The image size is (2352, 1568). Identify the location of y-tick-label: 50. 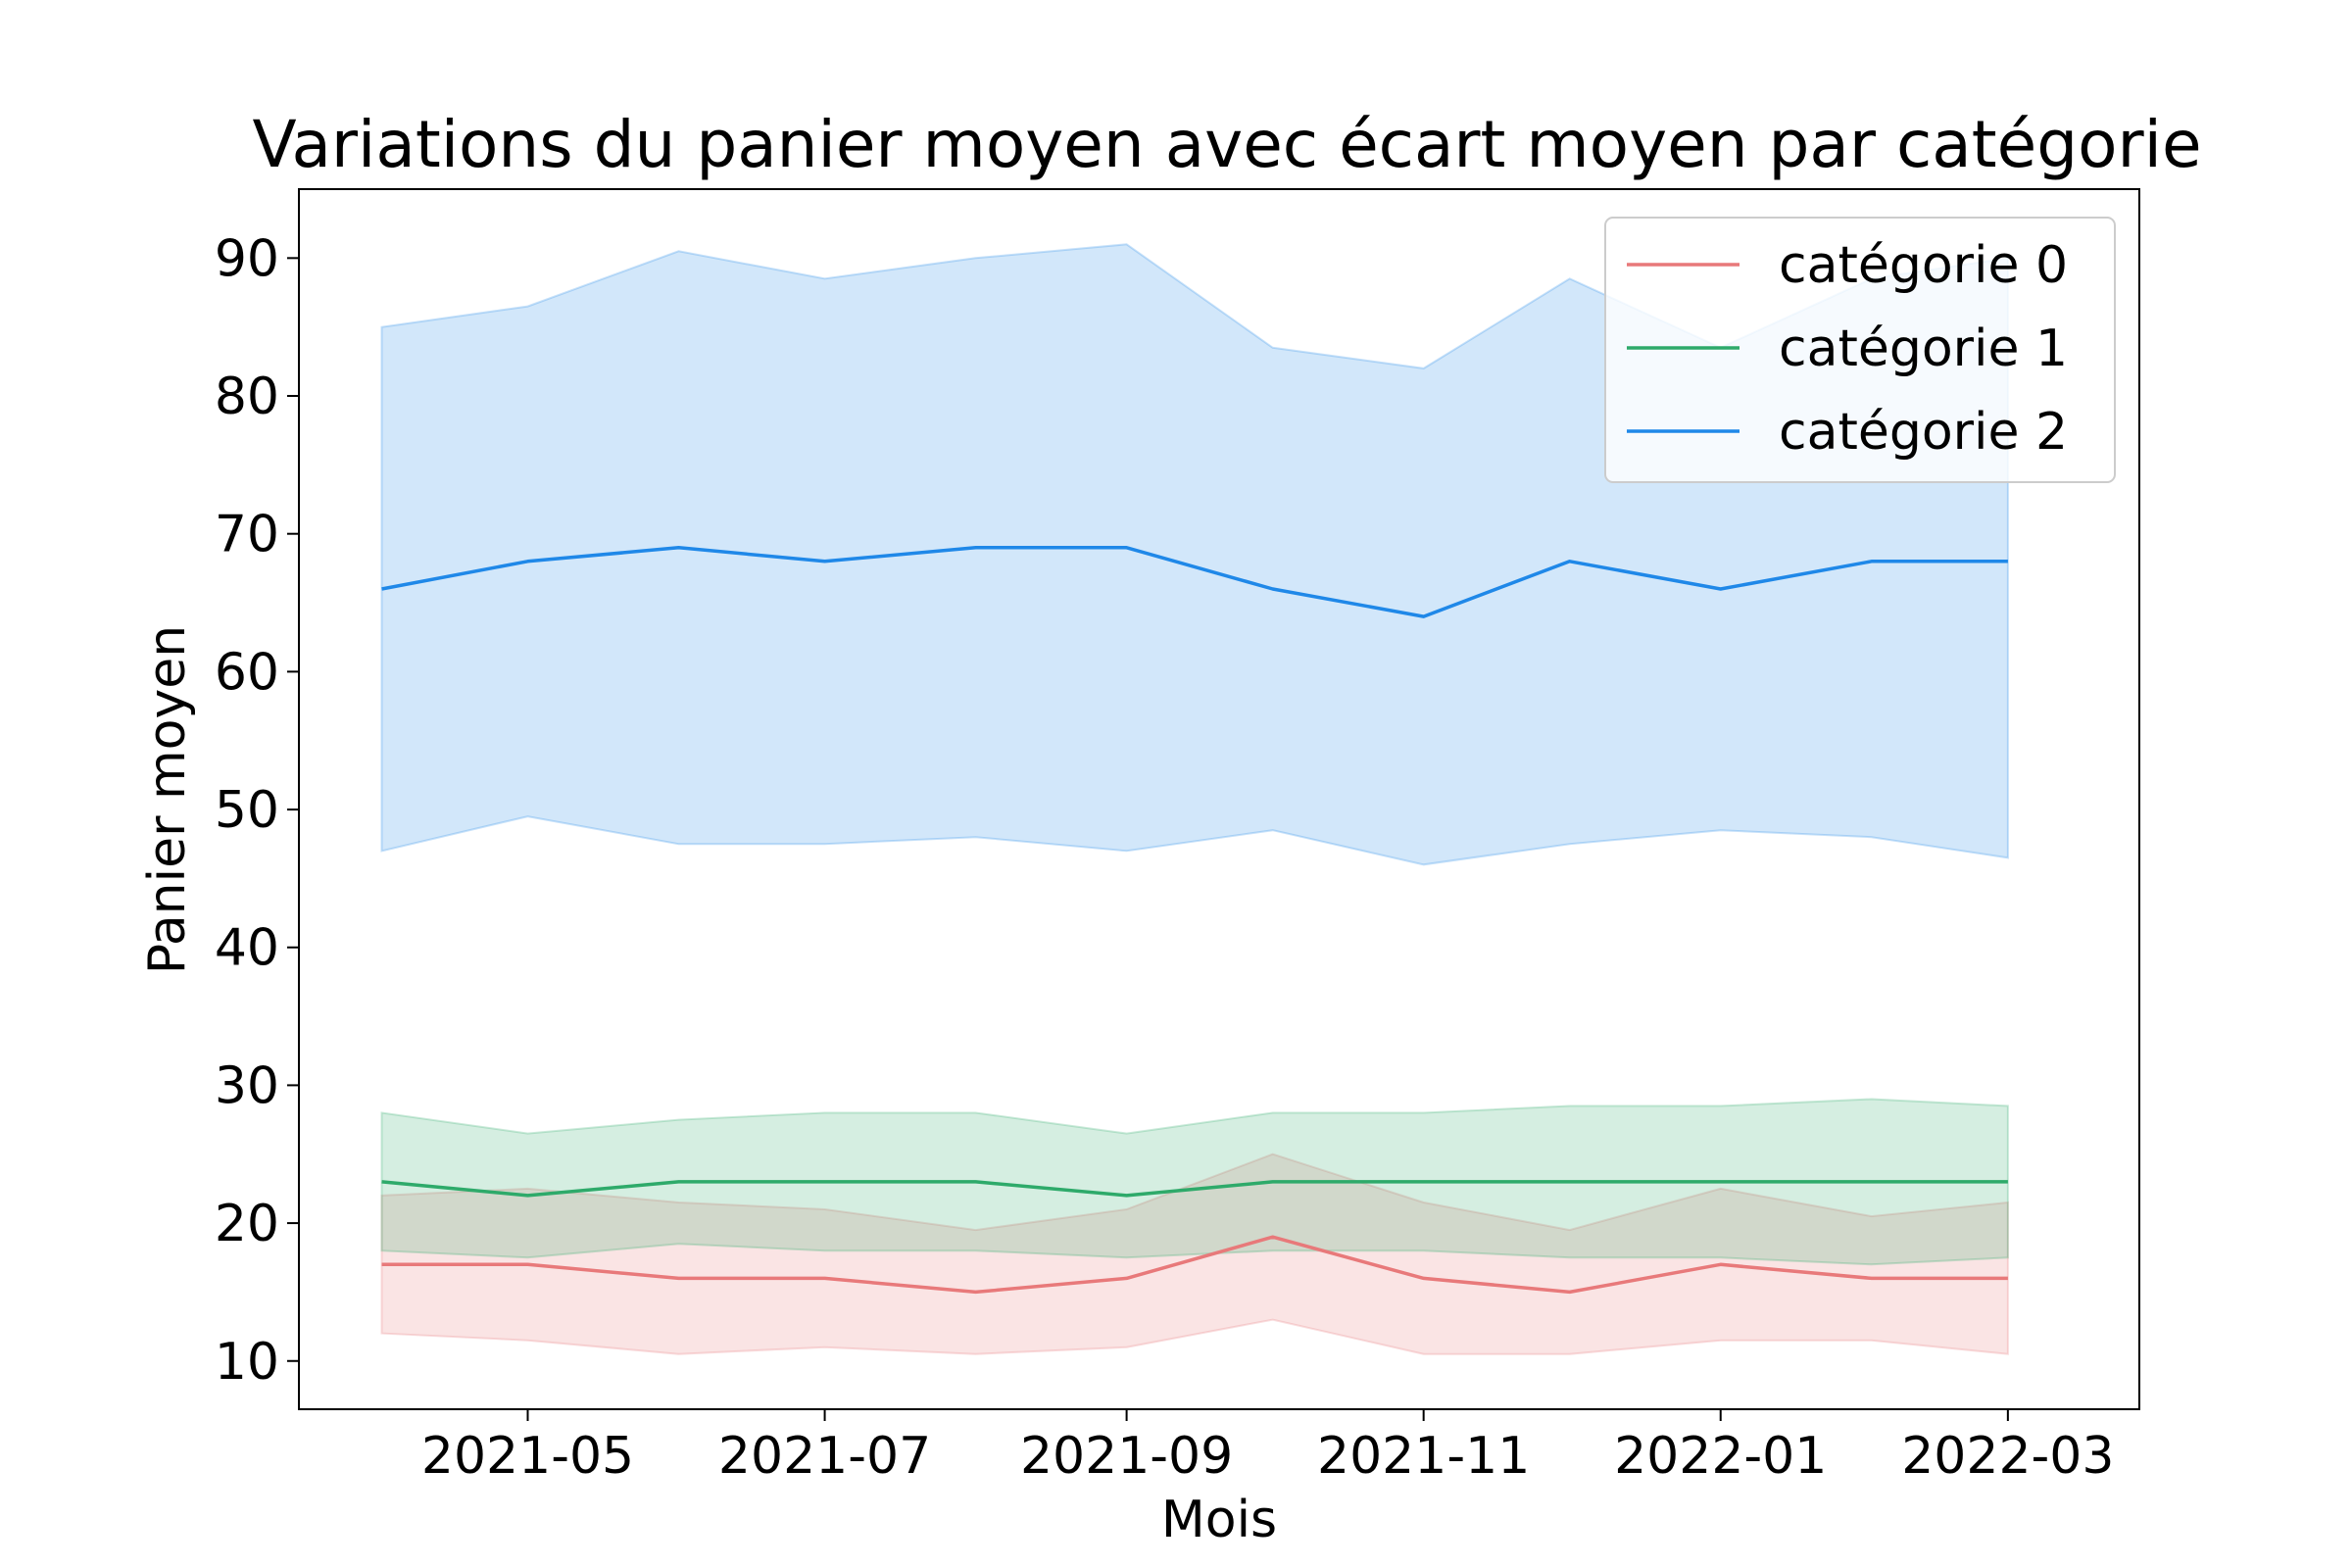
(247, 810).